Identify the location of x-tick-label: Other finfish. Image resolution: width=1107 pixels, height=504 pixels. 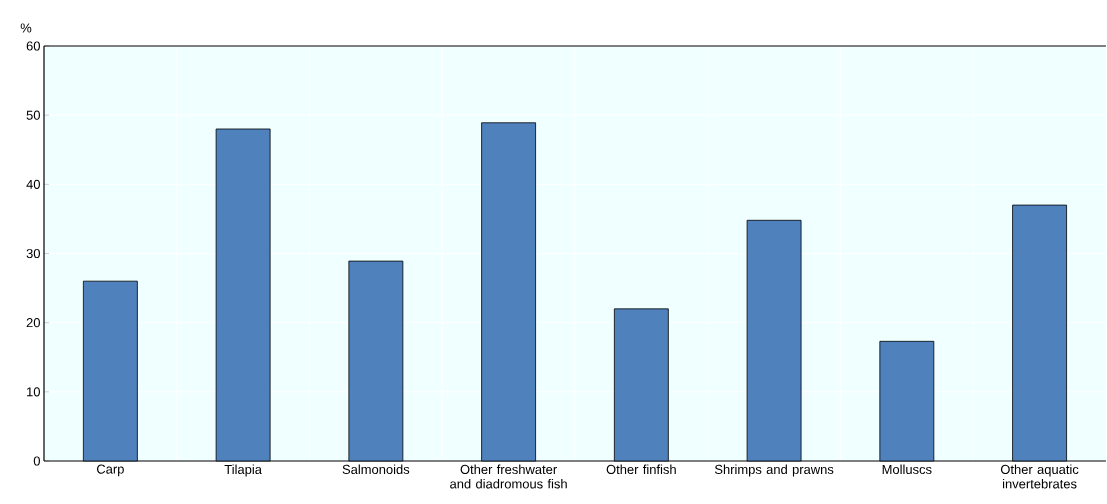
(641, 469).